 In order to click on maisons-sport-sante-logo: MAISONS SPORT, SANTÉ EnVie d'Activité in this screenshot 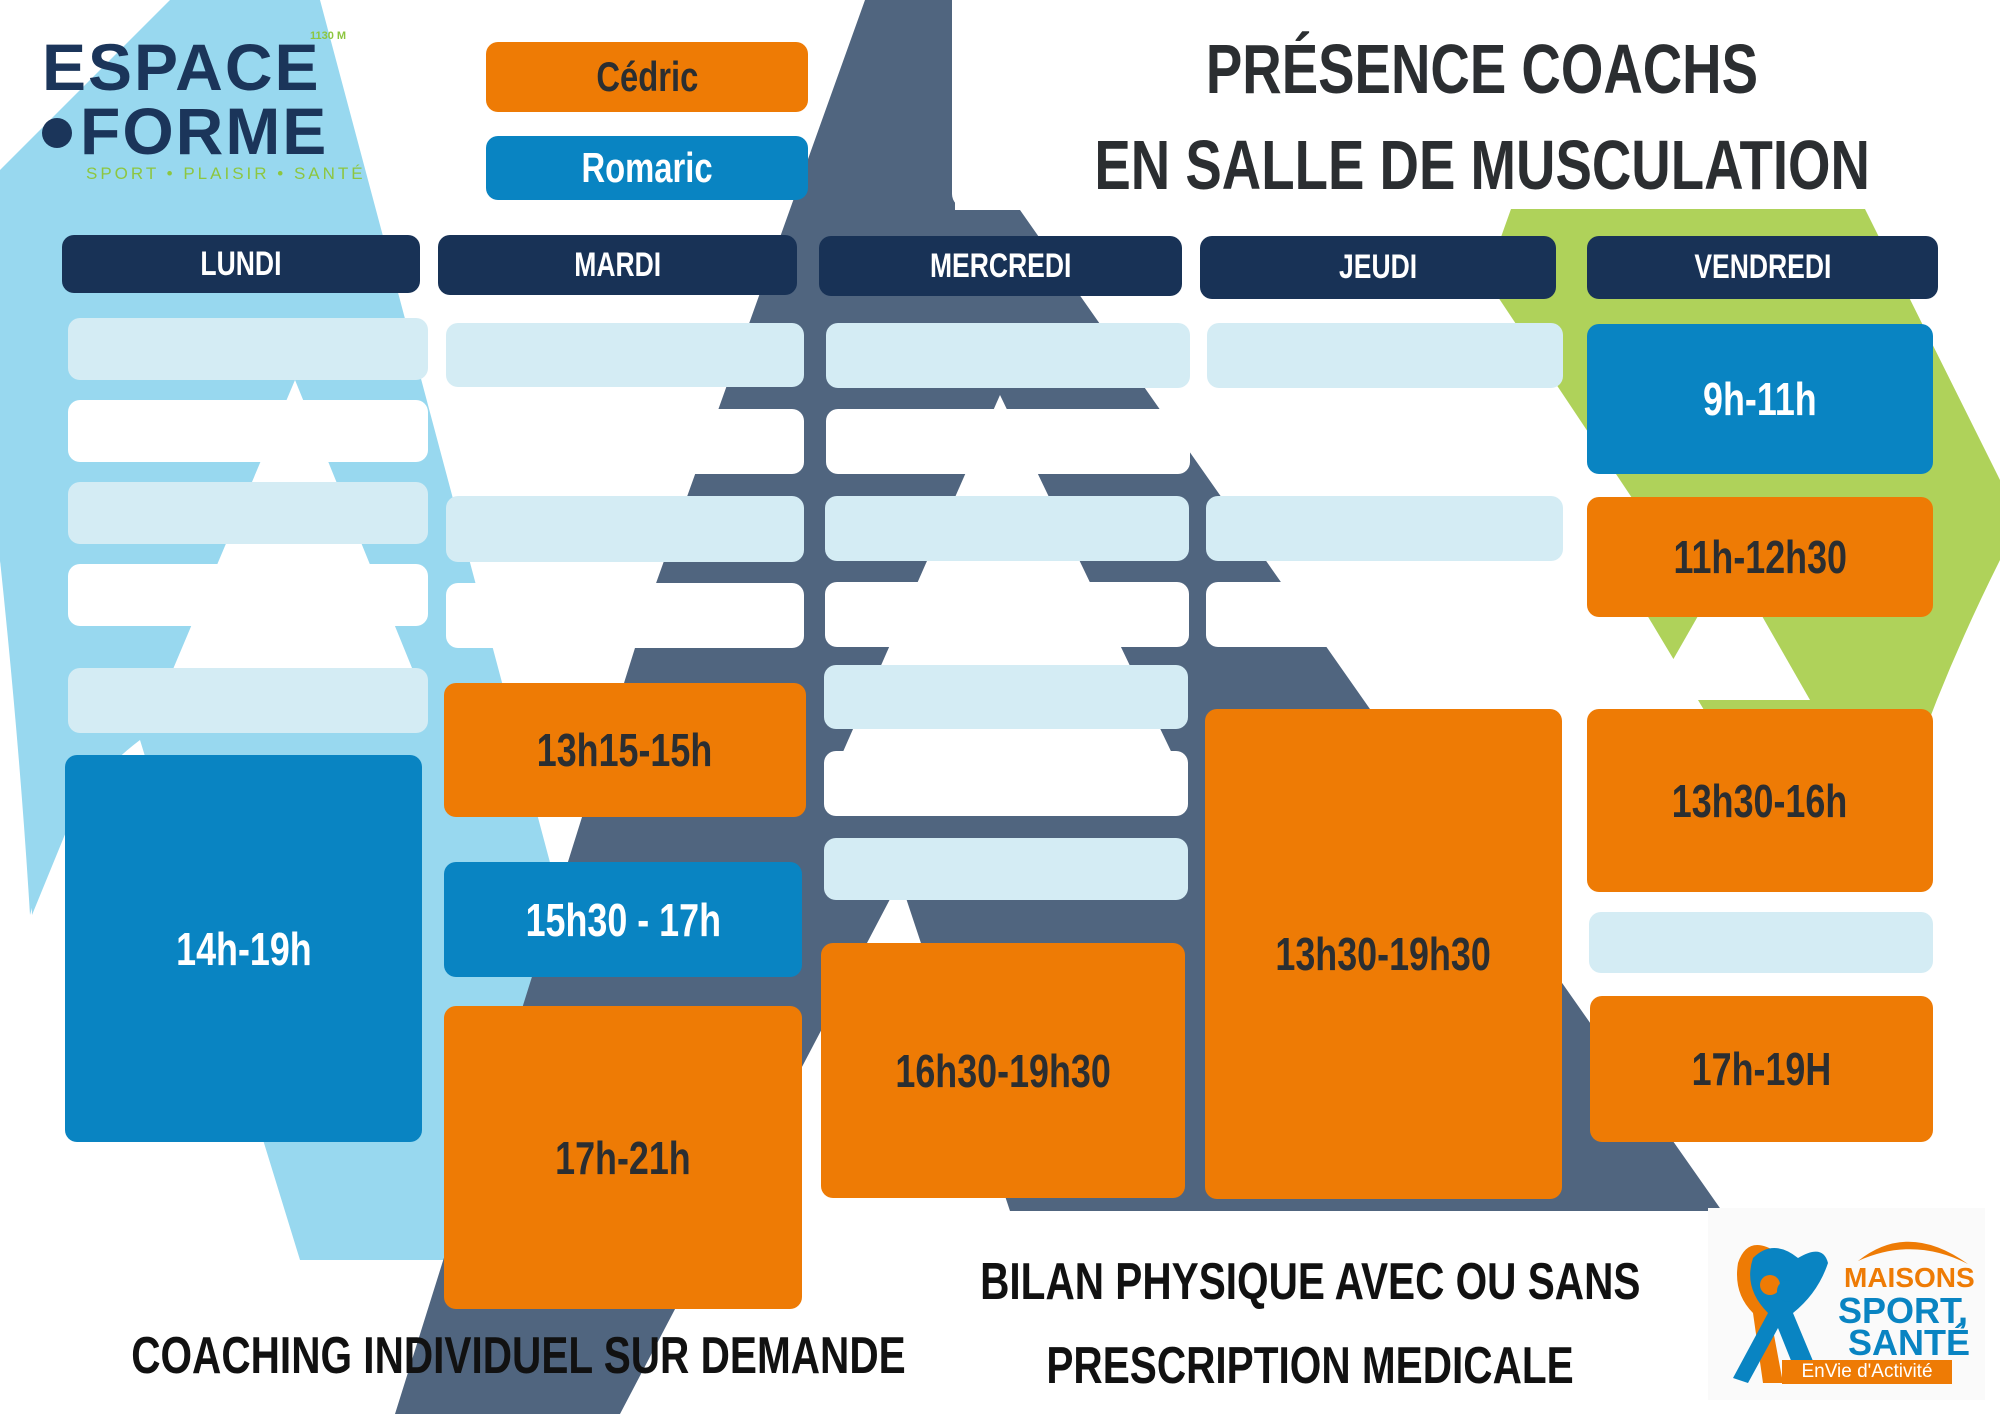, I will do `click(1846, 1304)`.